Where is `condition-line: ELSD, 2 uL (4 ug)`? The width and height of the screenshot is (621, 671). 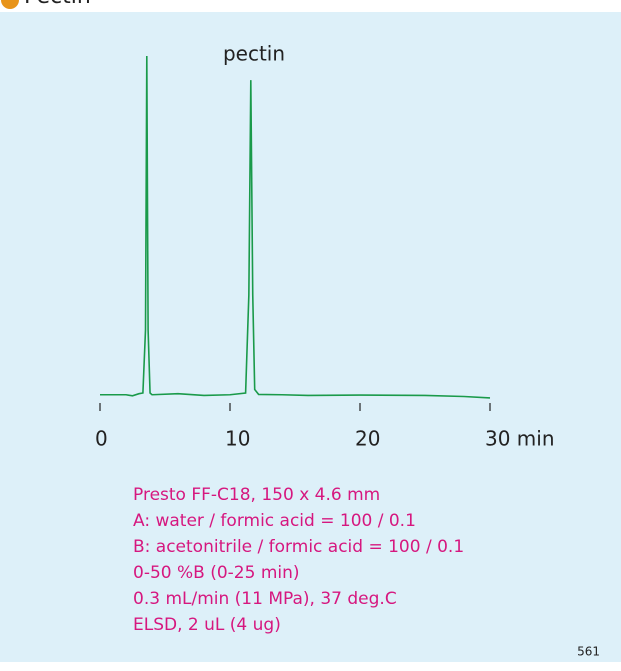
condition-line: ELSD, 2 uL (4 ug) is located at coordinates (207, 625).